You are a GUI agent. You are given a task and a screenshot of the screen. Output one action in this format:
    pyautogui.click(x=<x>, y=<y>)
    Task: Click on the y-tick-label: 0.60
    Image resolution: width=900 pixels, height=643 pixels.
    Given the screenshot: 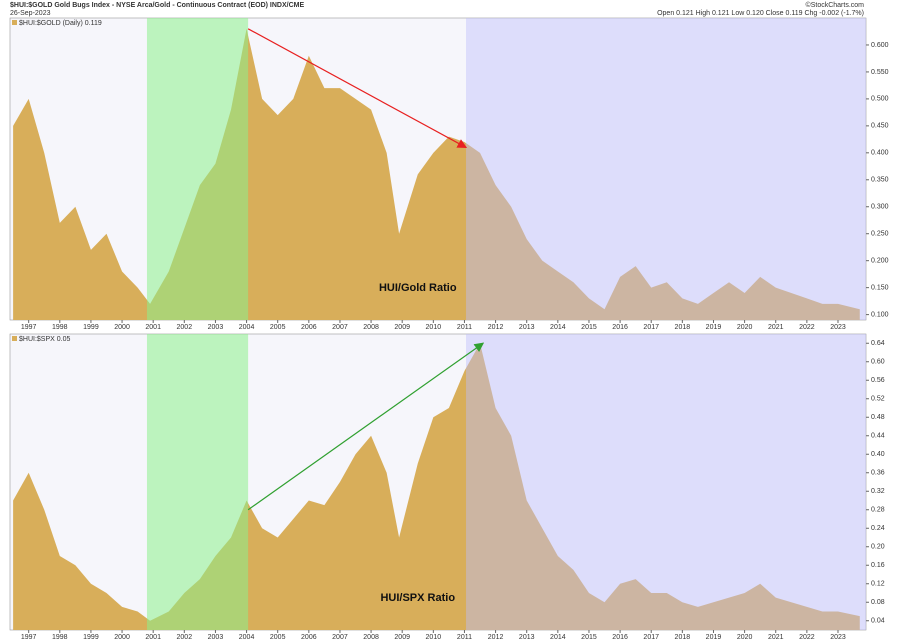 What is the action you would take?
    pyautogui.click(x=878, y=362)
    